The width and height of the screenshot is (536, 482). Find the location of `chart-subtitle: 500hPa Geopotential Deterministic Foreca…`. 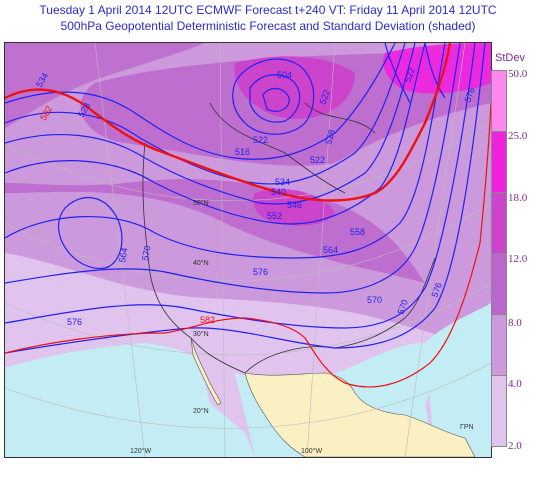

chart-subtitle: 500hPa Geopotential Deterministic Foreca… is located at coordinates (268, 26).